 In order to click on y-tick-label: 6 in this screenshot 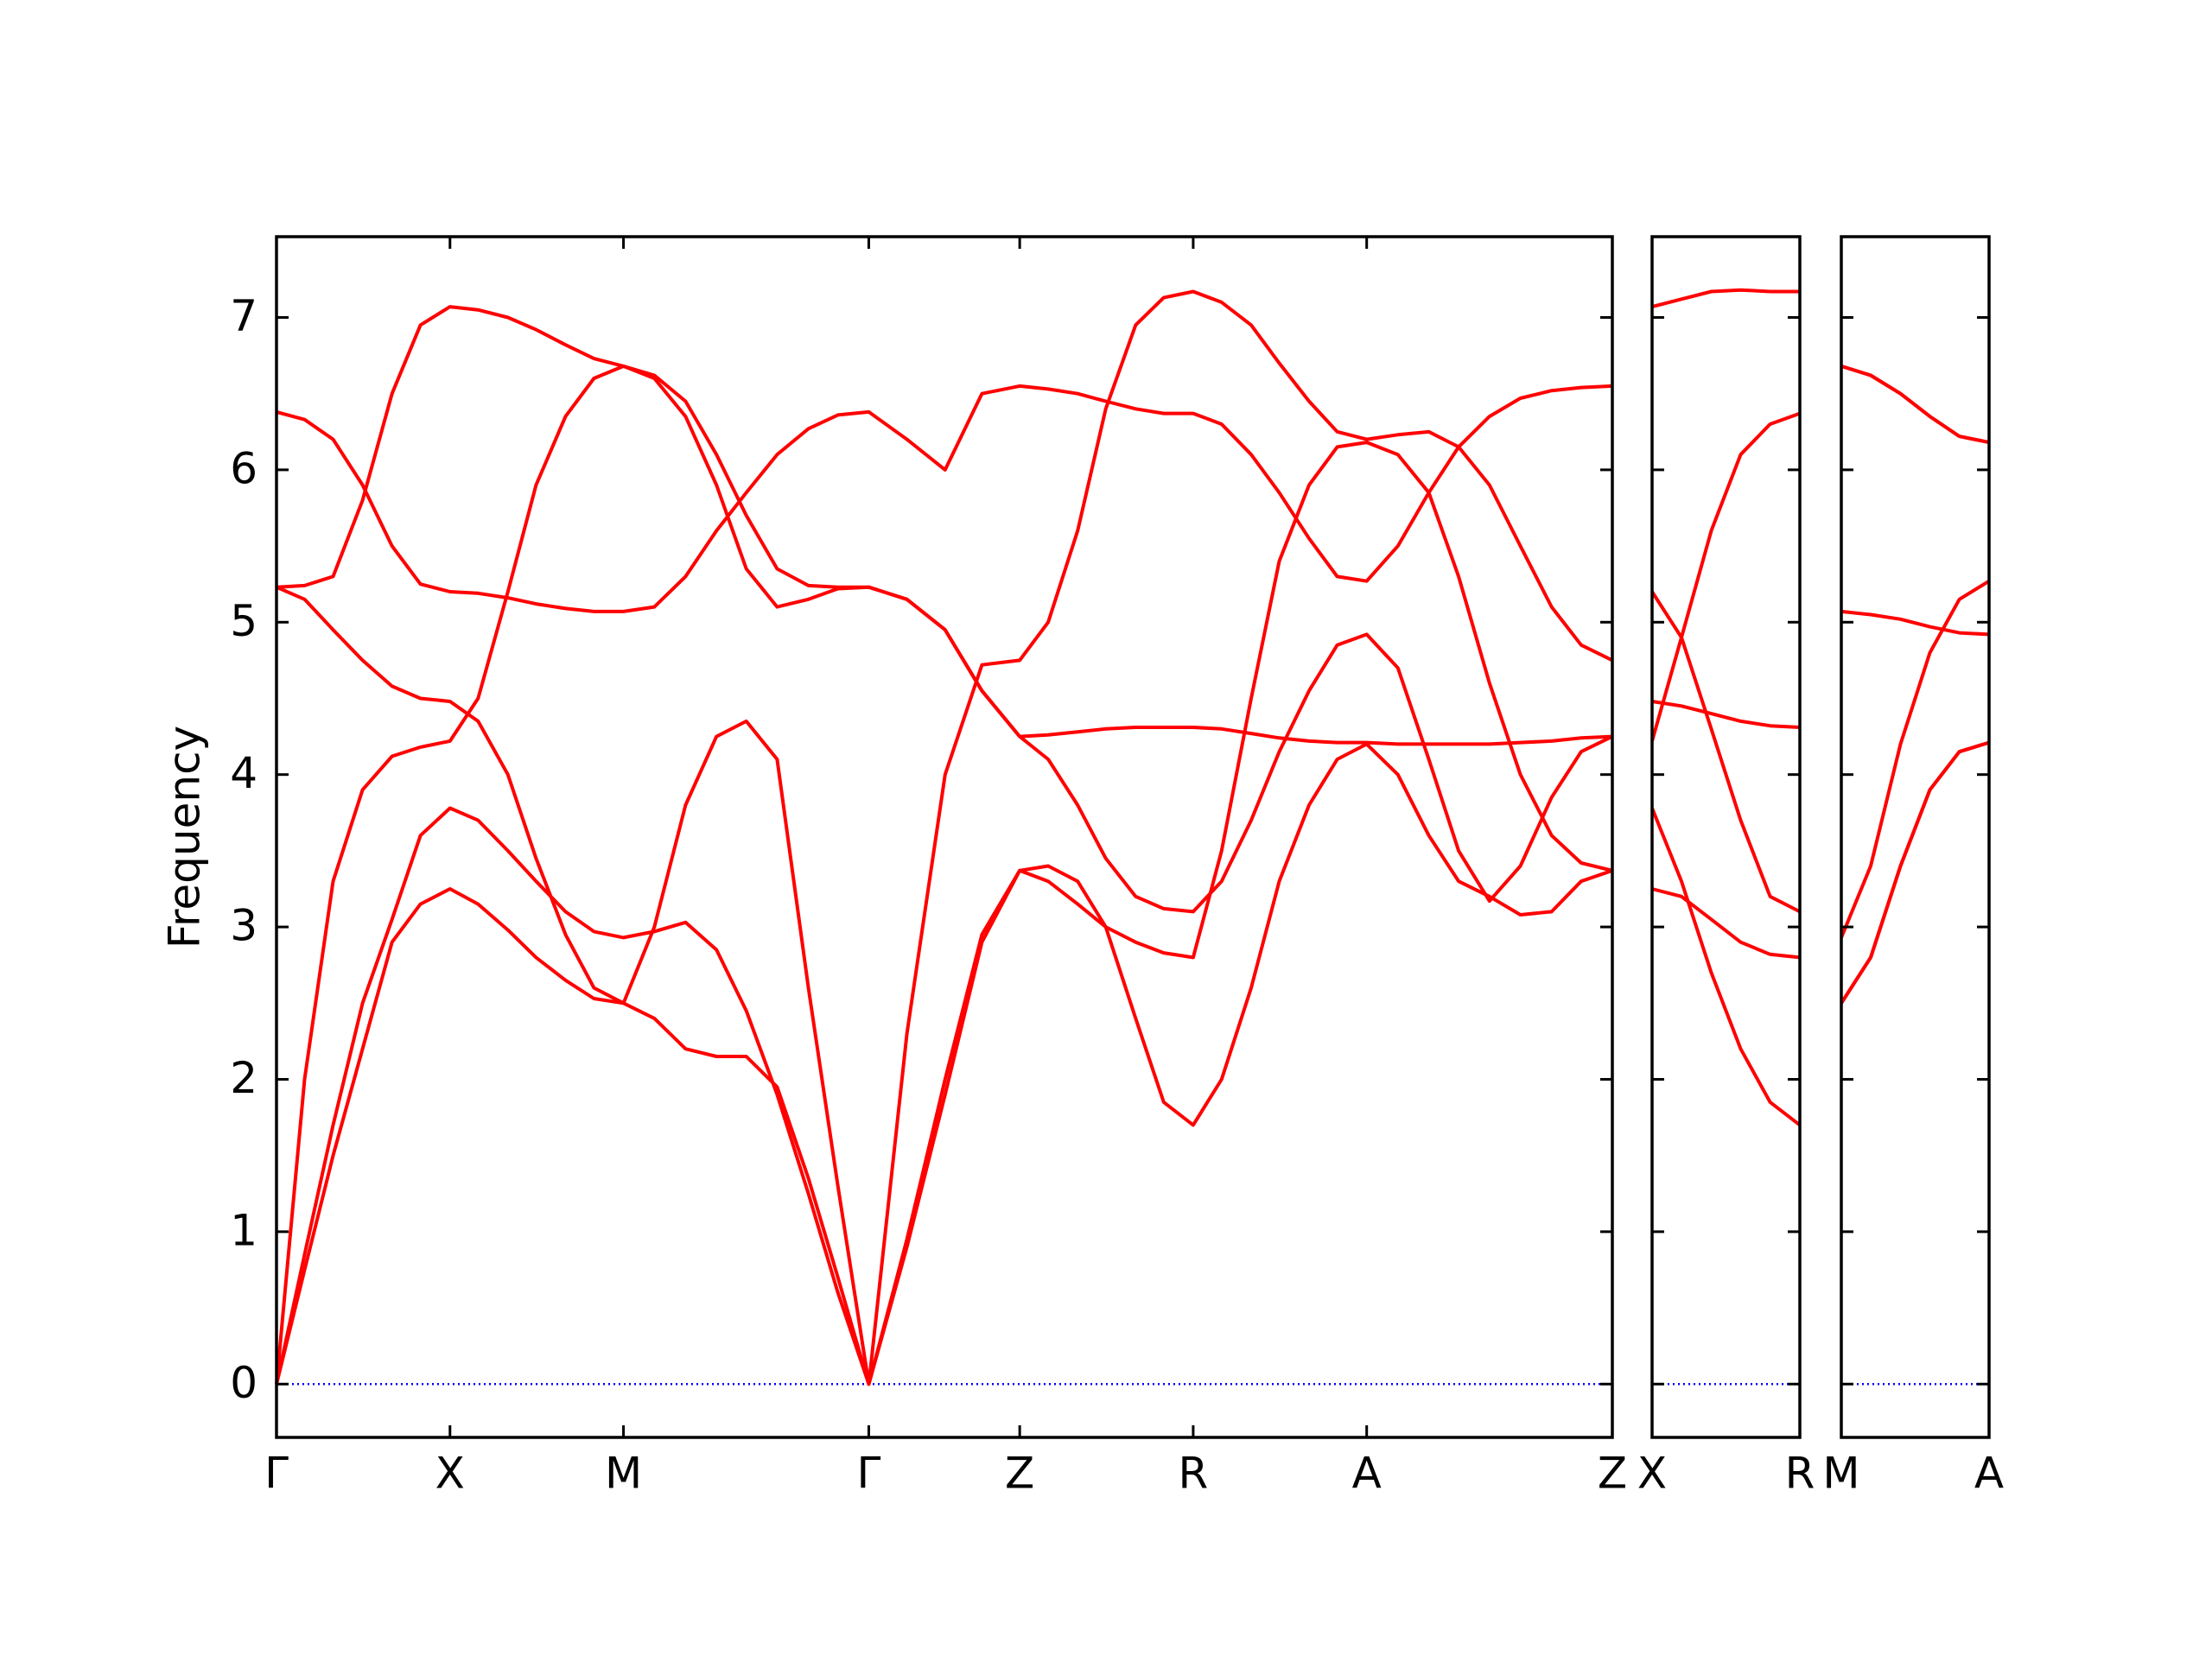, I will do `click(243, 468)`.